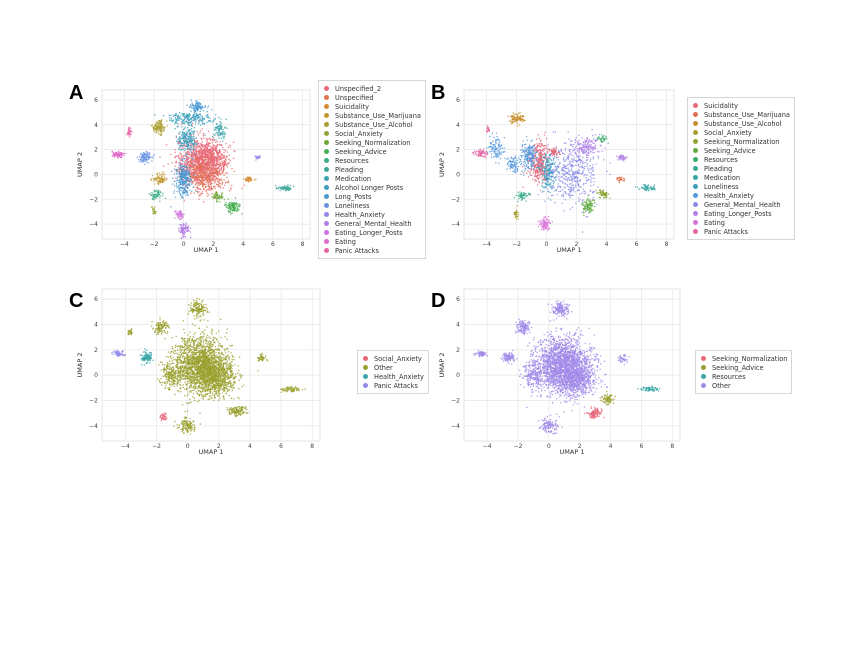 The height and width of the screenshot is (657, 850). I want to click on x-tick-label: 6, so click(273, 244).